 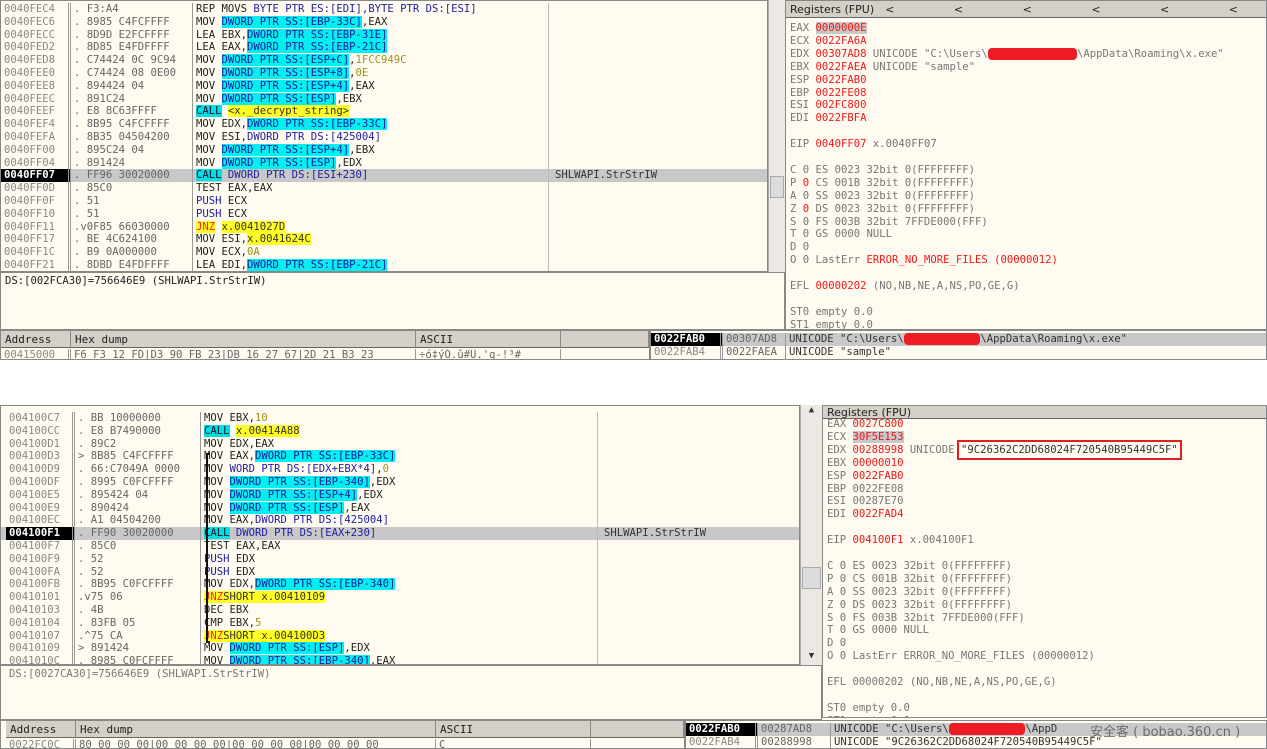 I want to click on register-line: C 0 ES 0023 32bit 0(FFFFFFFF), so click(x=1046, y=566).